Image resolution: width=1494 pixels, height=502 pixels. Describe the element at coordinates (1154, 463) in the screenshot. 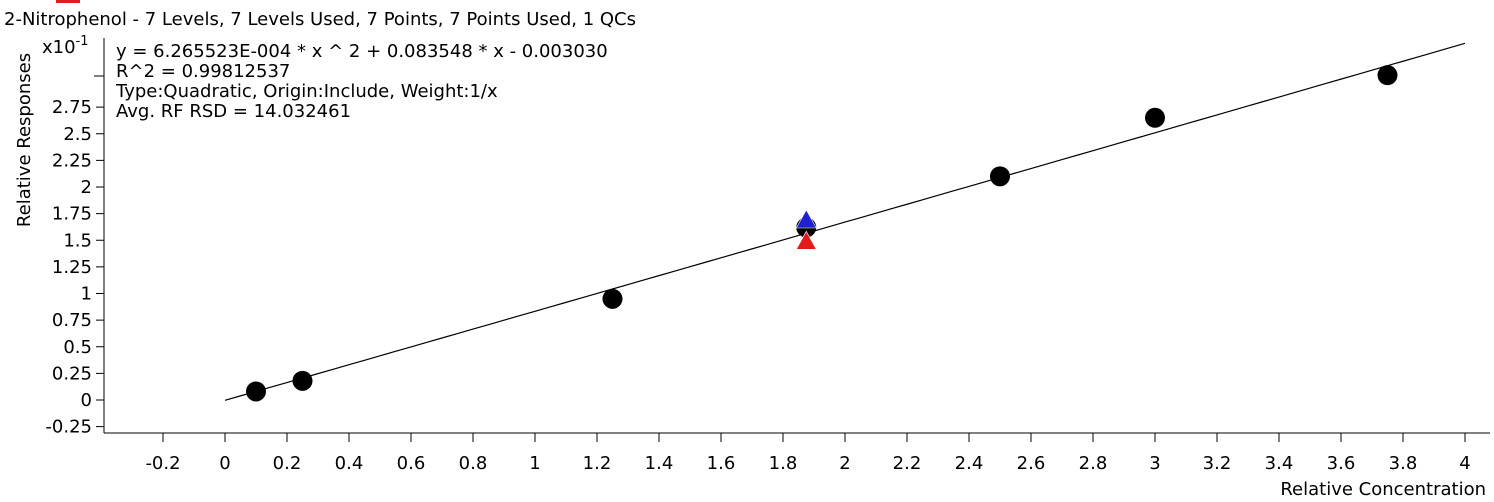

I see `x-tick-label: 3` at that location.